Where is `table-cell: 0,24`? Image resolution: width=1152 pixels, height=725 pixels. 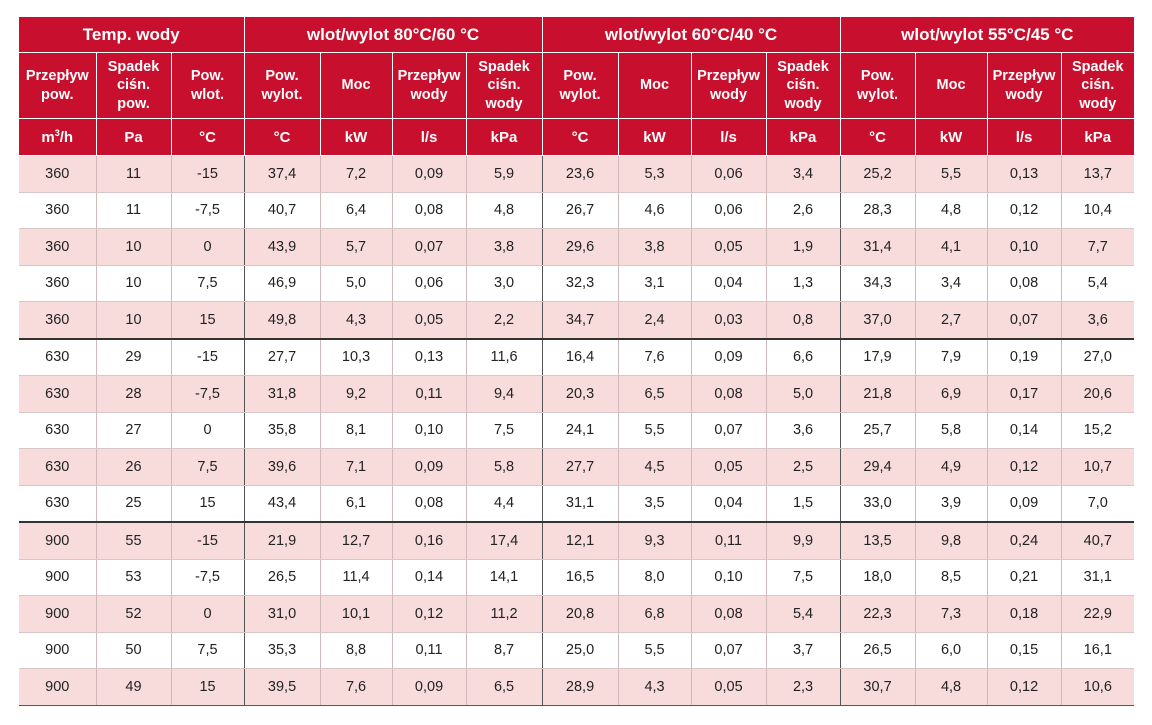 table-cell: 0,24 is located at coordinates (1024, 541).